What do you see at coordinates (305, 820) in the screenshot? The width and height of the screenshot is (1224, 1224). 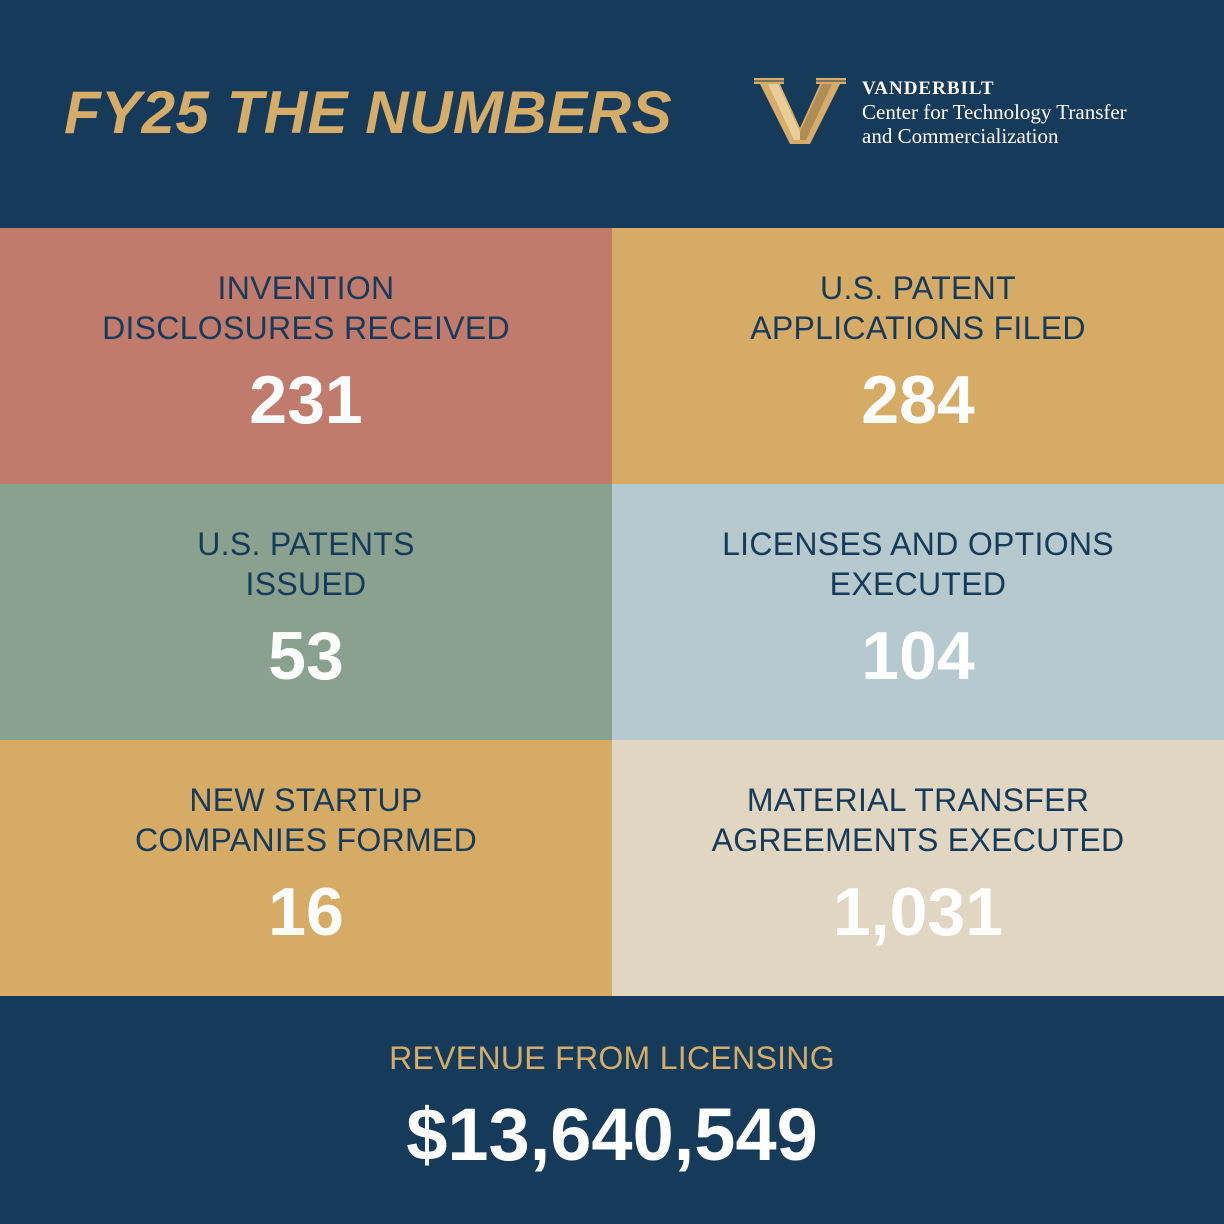 I see `stat-label: NEW STARTUP COMPANIES FORMED` at bounding box center [305, 820].